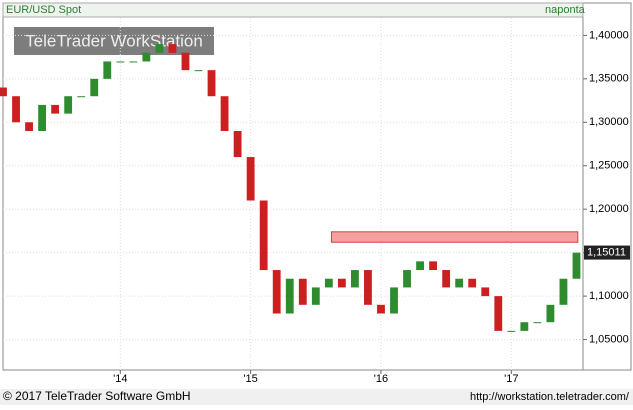  I want to click on x-tick-label: '14, so click(120, 379).